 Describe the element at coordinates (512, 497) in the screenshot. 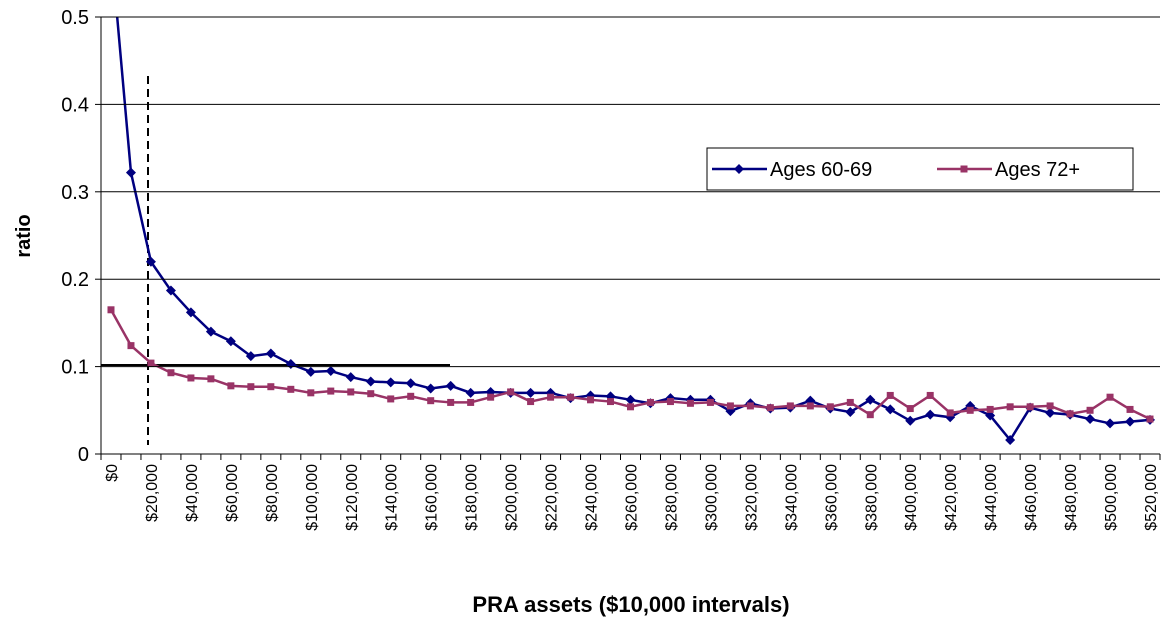

I see `x-tick-label: $200,000` at that location.